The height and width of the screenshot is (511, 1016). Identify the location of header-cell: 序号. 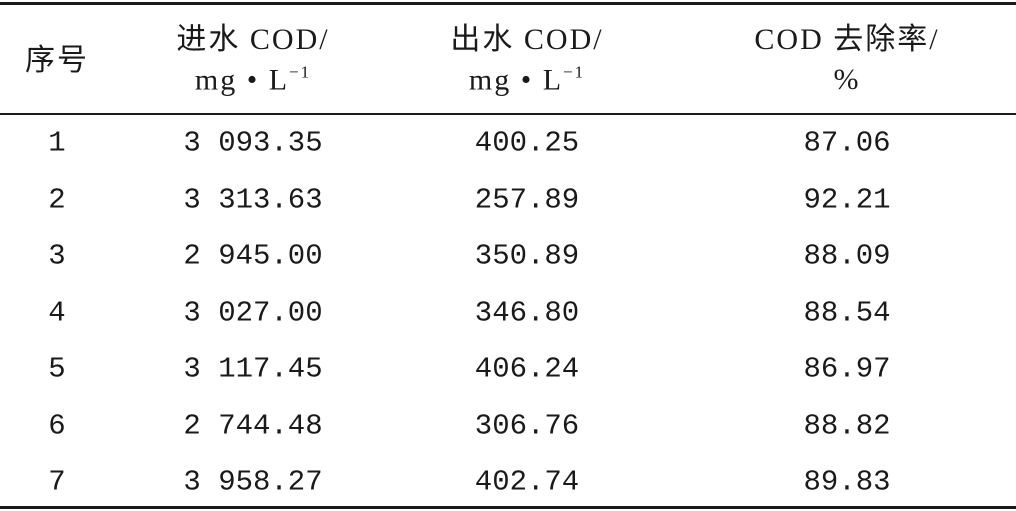
(57, 60).